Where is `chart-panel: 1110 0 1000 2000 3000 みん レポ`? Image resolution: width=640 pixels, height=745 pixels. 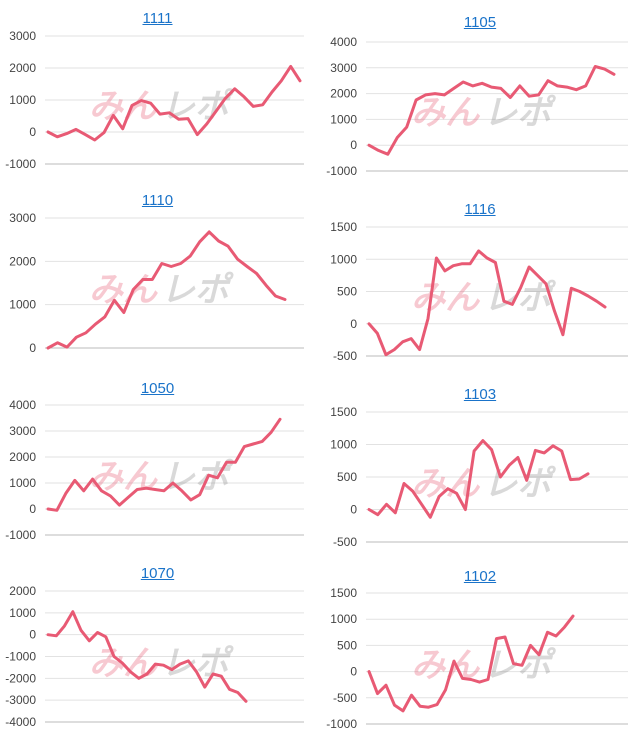
chart-panel: 1110 0 1000 2000 3000 みん レポ is located at coordinates (157, 277).